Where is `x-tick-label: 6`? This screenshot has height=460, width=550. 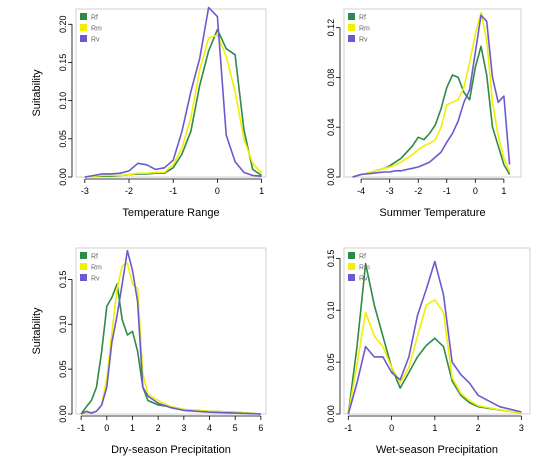 x-tick-label: 6 is located at coordinates (260, 428).